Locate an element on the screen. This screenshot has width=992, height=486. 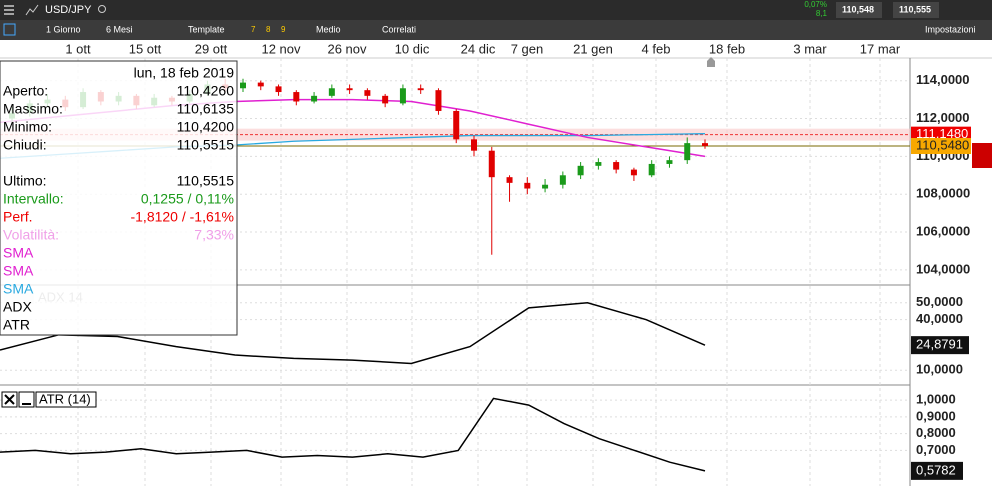
pane-title: ATR (14) is located at coordinates (65, 398).